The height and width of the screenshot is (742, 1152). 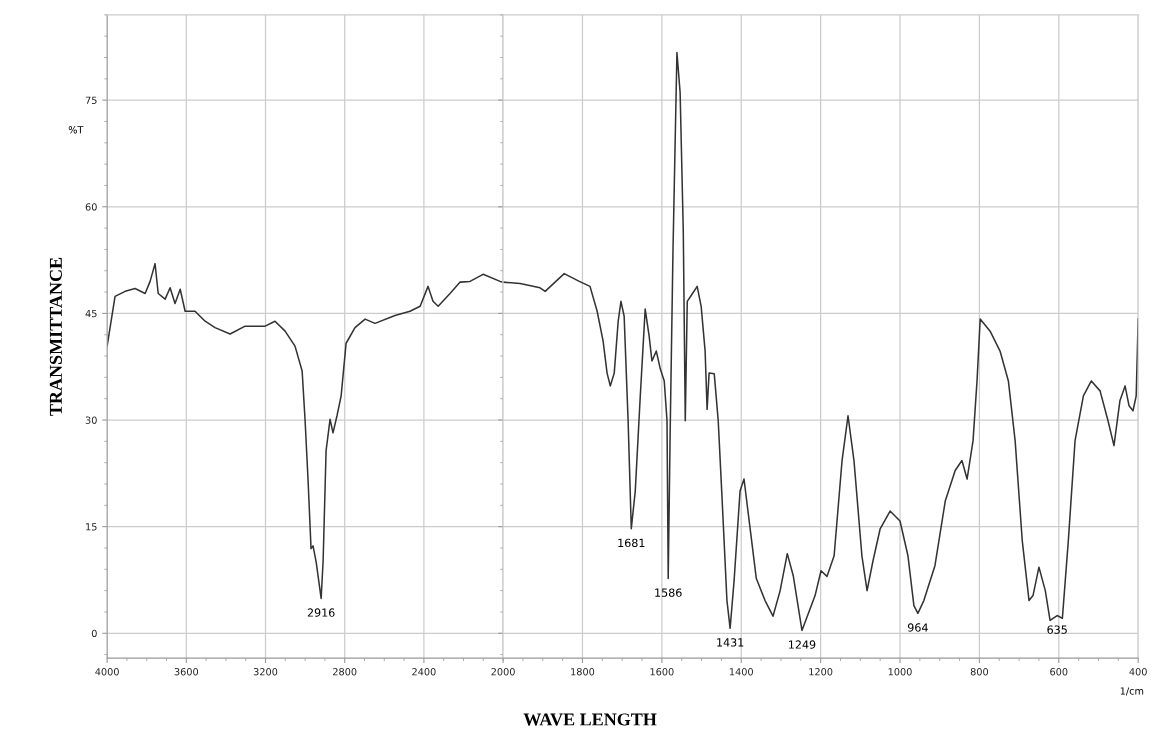 I want to click on x-tick-label: 1200, so click(x=821, y=672).